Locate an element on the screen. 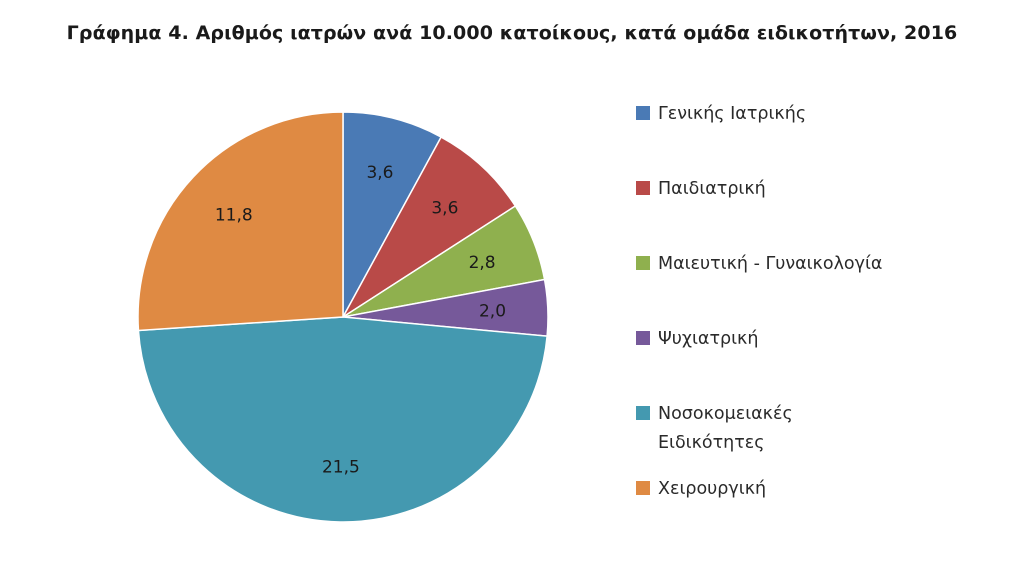 The width and height of the screenshot is (1024, 581). legend-item-1: Γενικής Ιατρικής is located at coordinates (747, 114).